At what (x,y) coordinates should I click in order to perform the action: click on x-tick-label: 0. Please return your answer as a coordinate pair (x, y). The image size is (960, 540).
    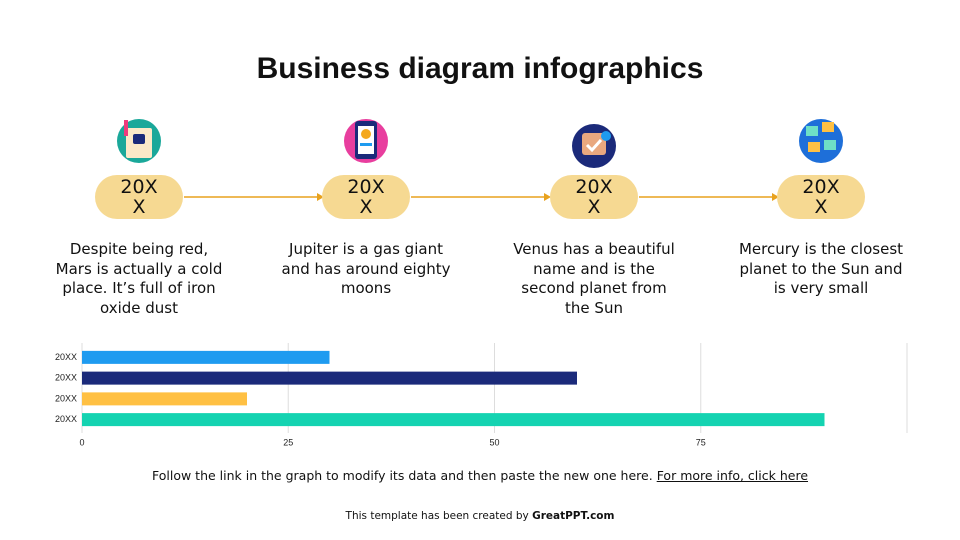
    Looking at the image, I should click on (81, 442).